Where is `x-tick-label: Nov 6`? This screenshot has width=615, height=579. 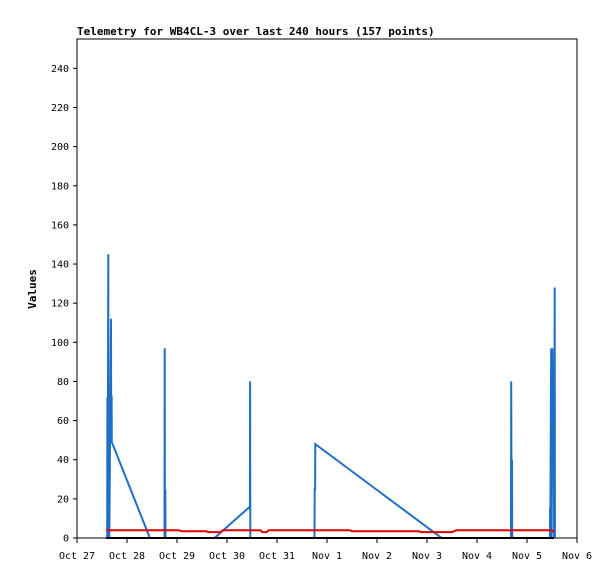 x-tick-label: Nov 6 is located at coordinates (577, 556).